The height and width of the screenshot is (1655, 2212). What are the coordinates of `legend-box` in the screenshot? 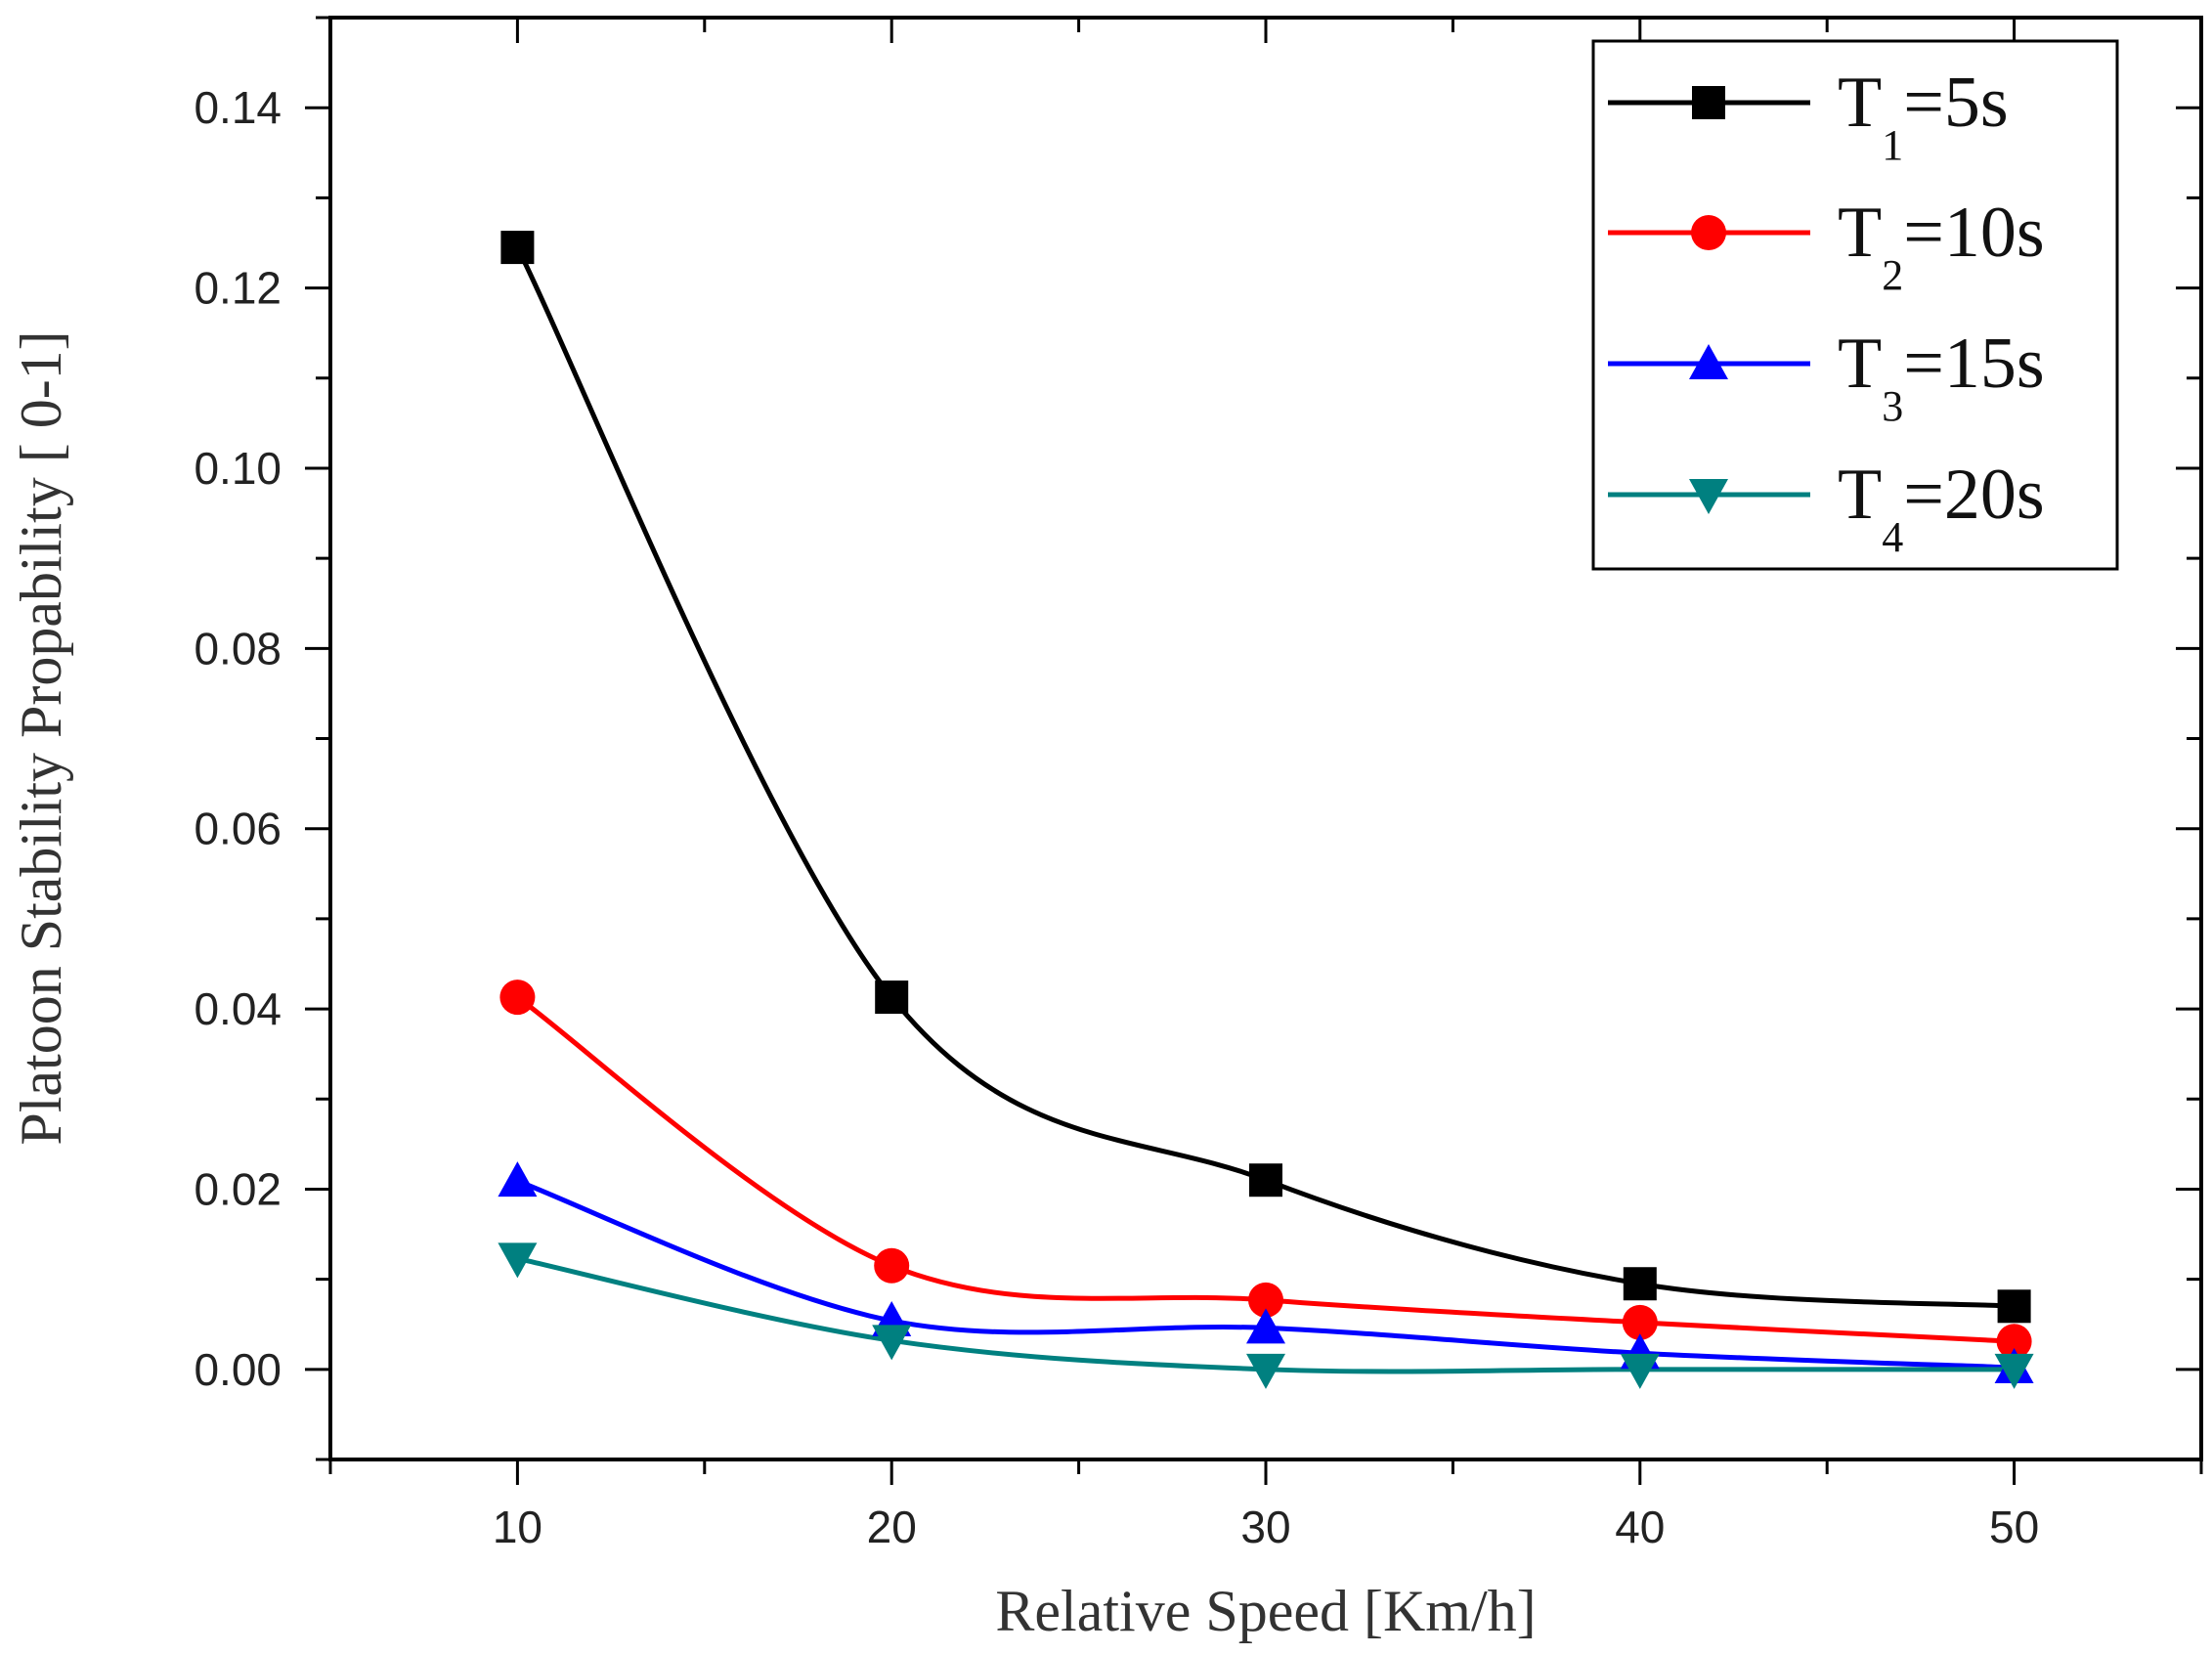 It's located at (1855, 305).